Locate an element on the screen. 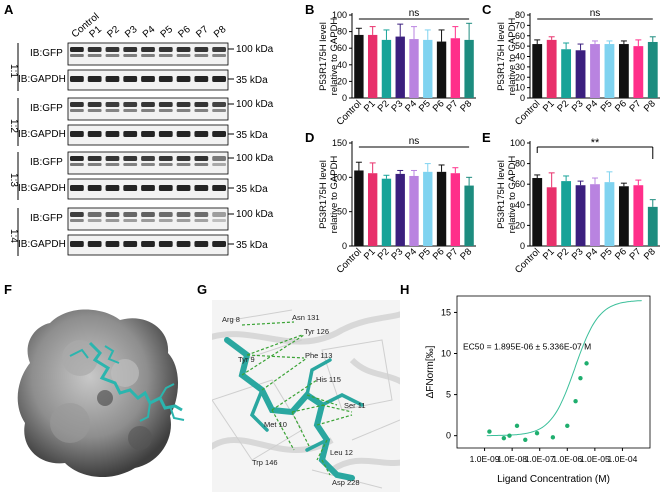 The image size is (664, 495). residue-label: Leu 12 is located at coordinates (341, 452).